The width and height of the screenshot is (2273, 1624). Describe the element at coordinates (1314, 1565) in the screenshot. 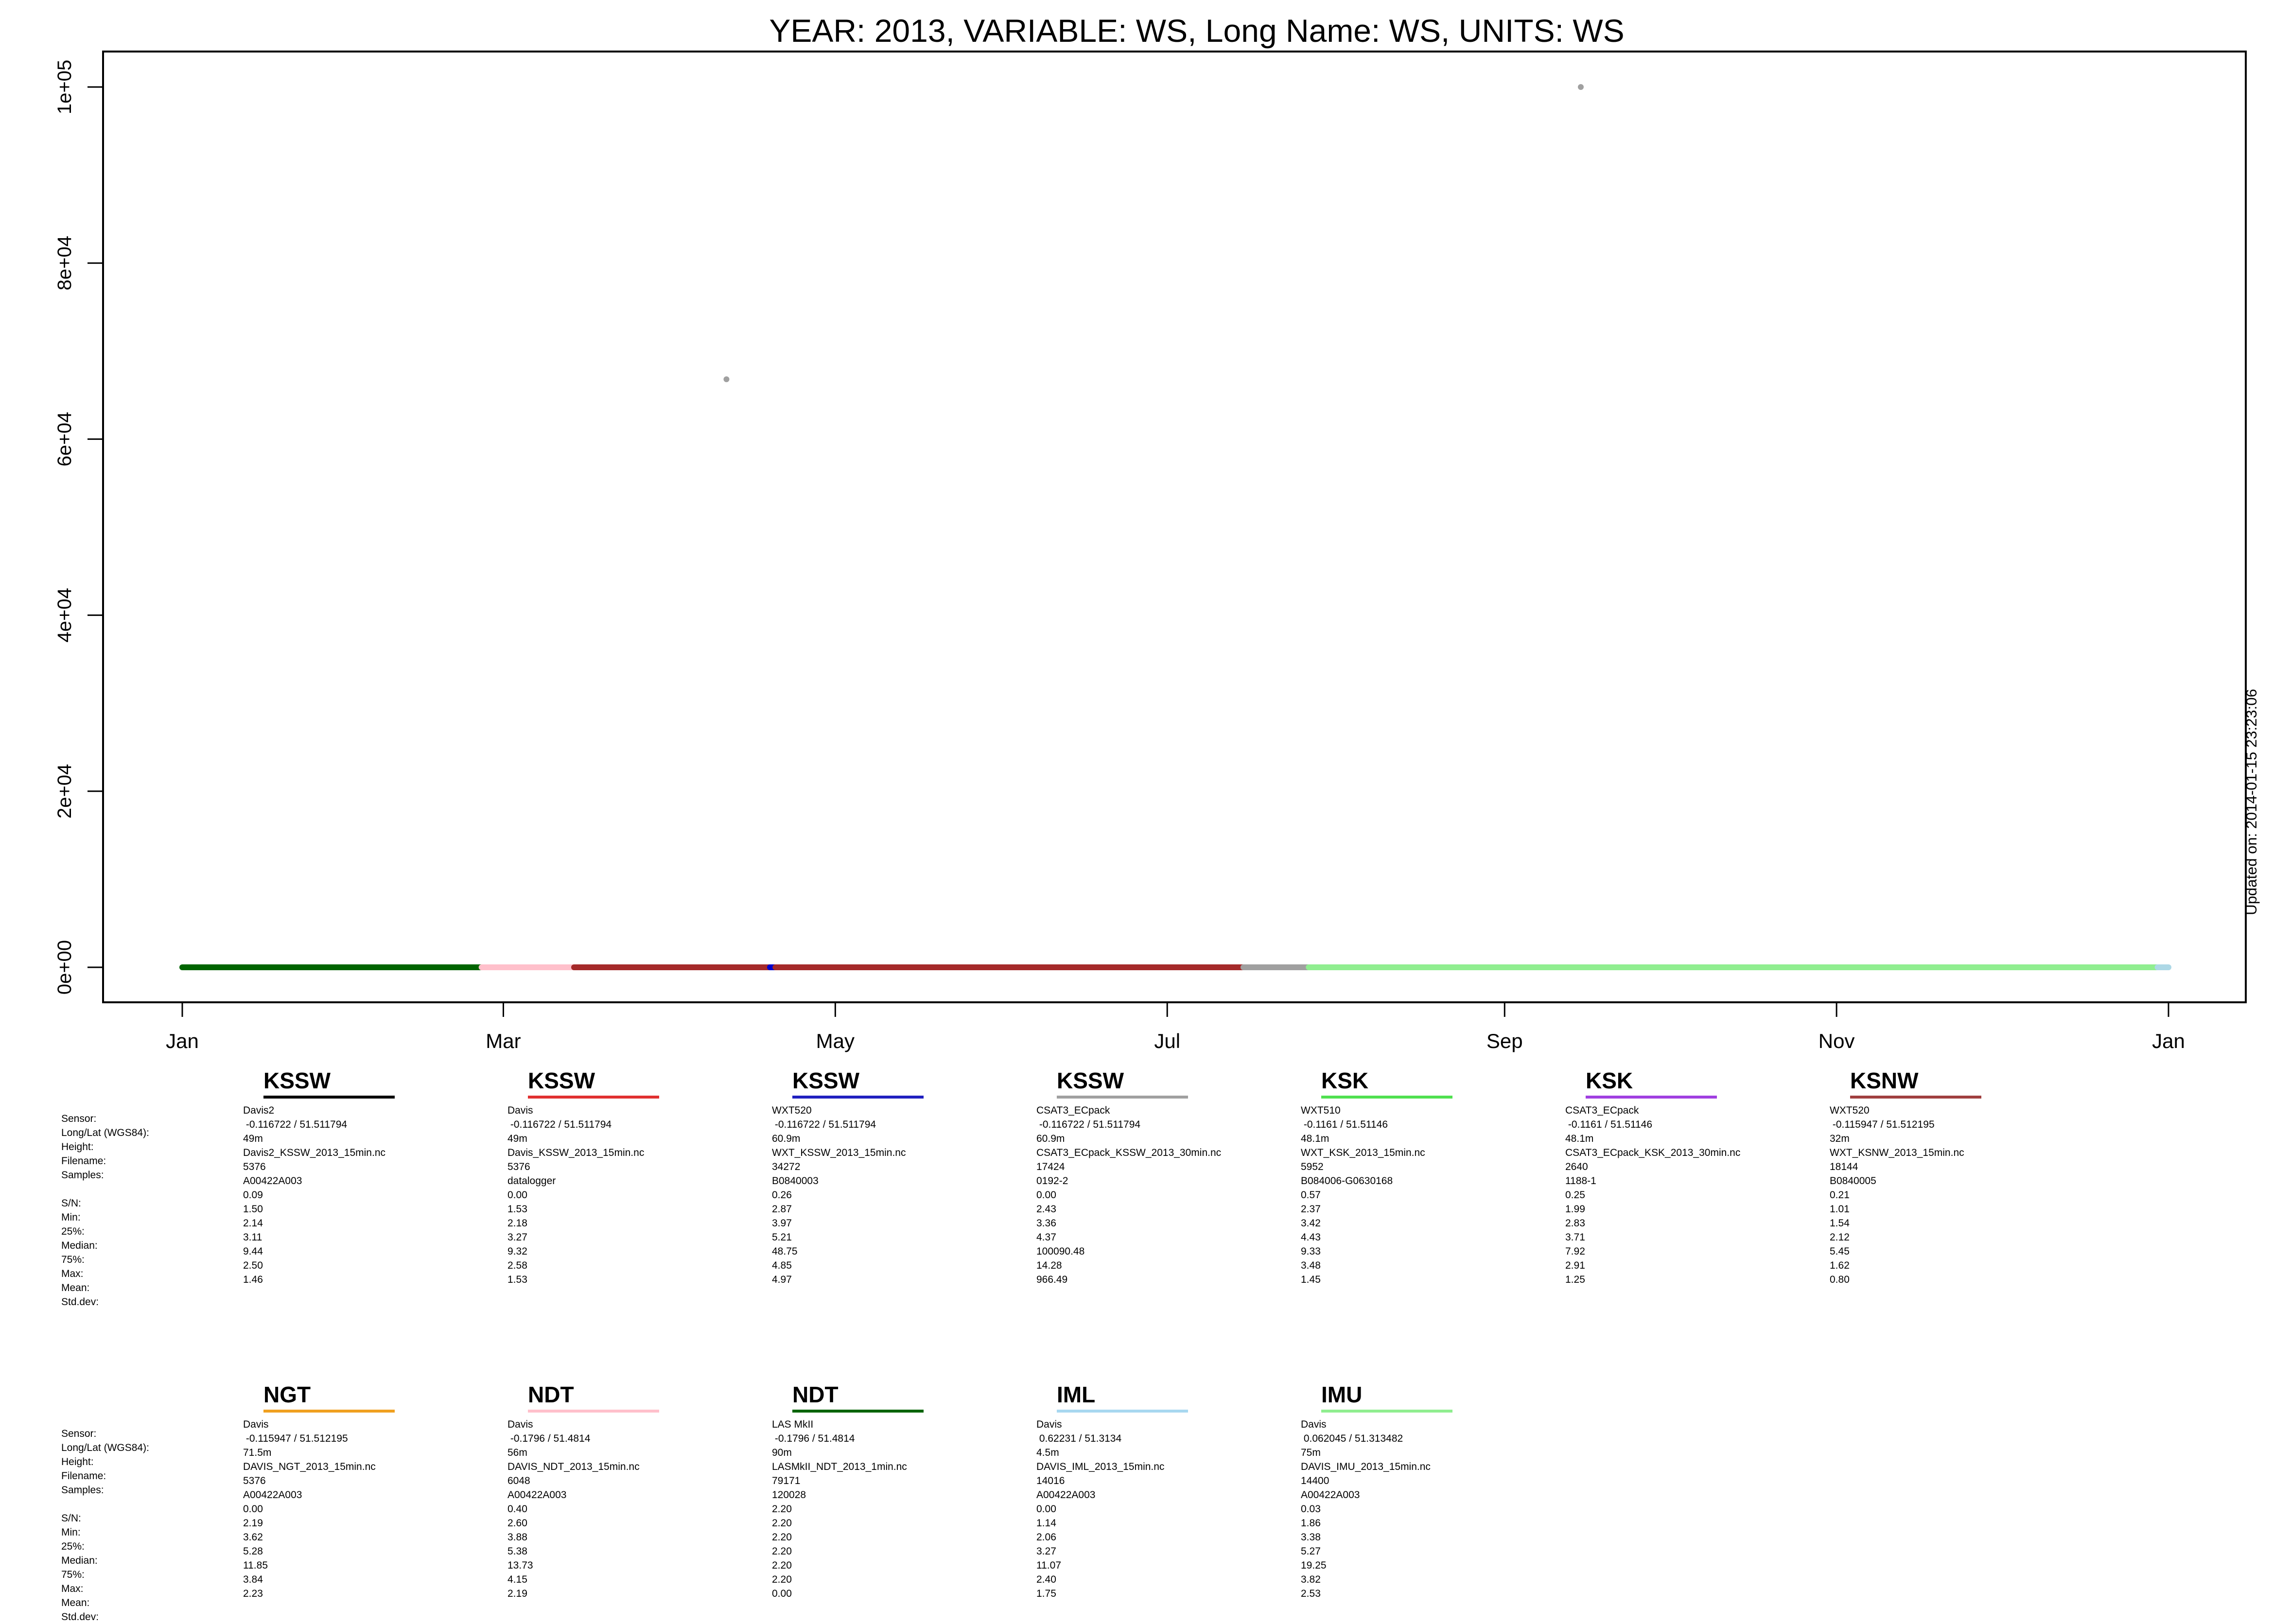

I see `station-value: 19.25` at that location.